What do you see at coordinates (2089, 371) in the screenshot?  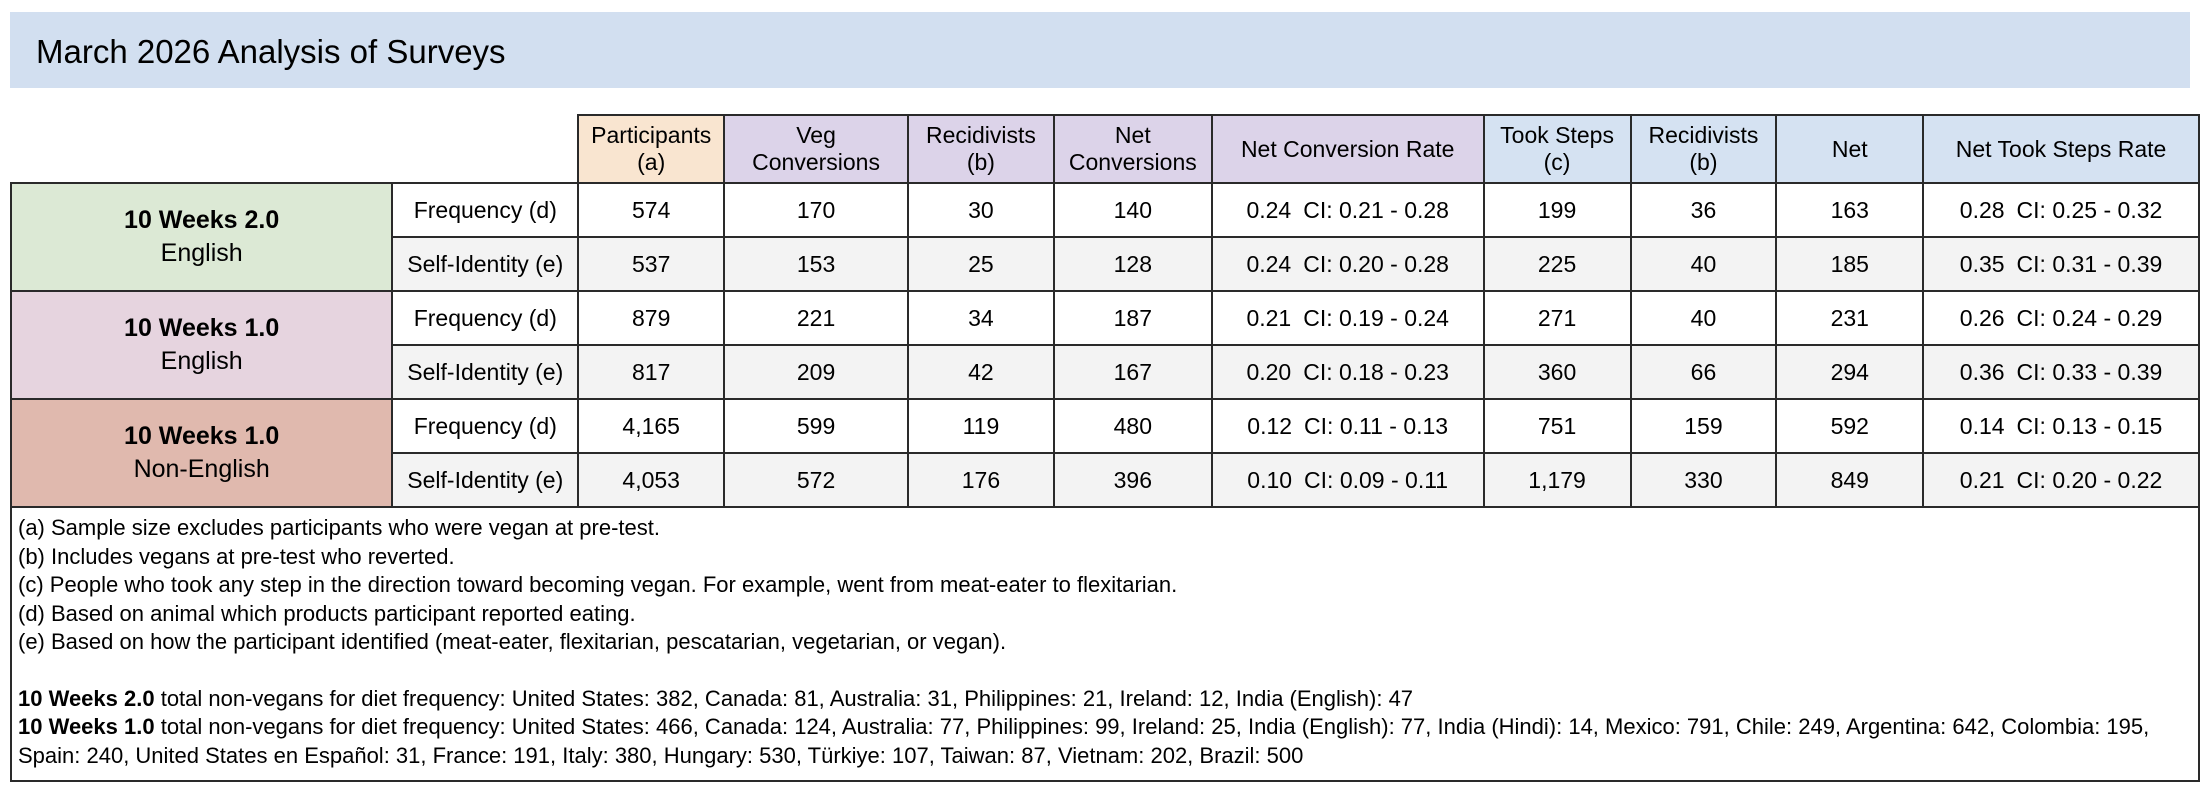 I see `rate2-ci: CI: 0.33 - 0.39` at bounding box center [2089, 371].